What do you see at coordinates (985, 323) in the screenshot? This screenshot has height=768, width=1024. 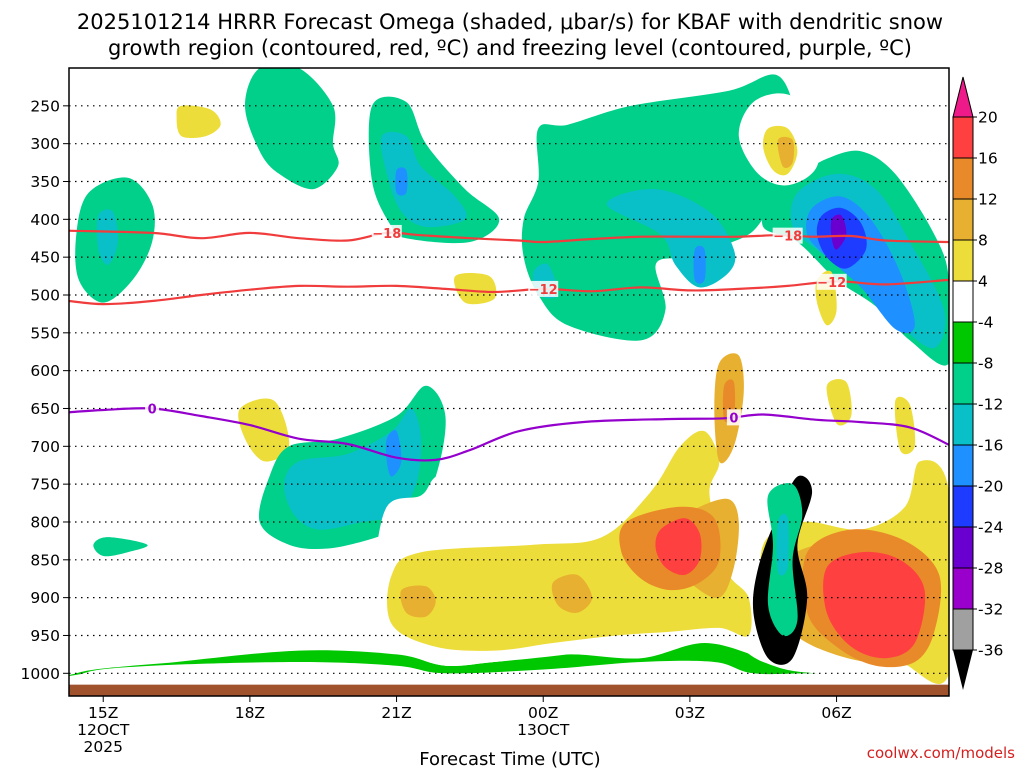 I see `colorbar-label-8: -4` at bounding box center [985, 323].